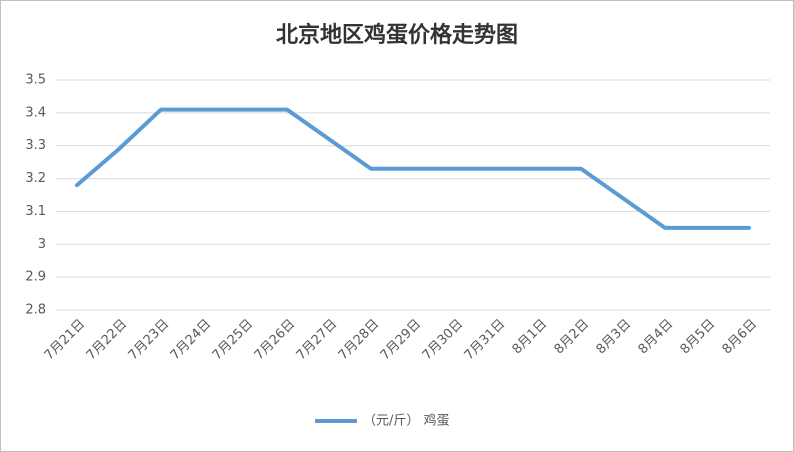 This screenshot has height=452, width=794. Describe the element at coordinates (42, 244) in the screenshot. I see `y-tick-label: 3` at that location.